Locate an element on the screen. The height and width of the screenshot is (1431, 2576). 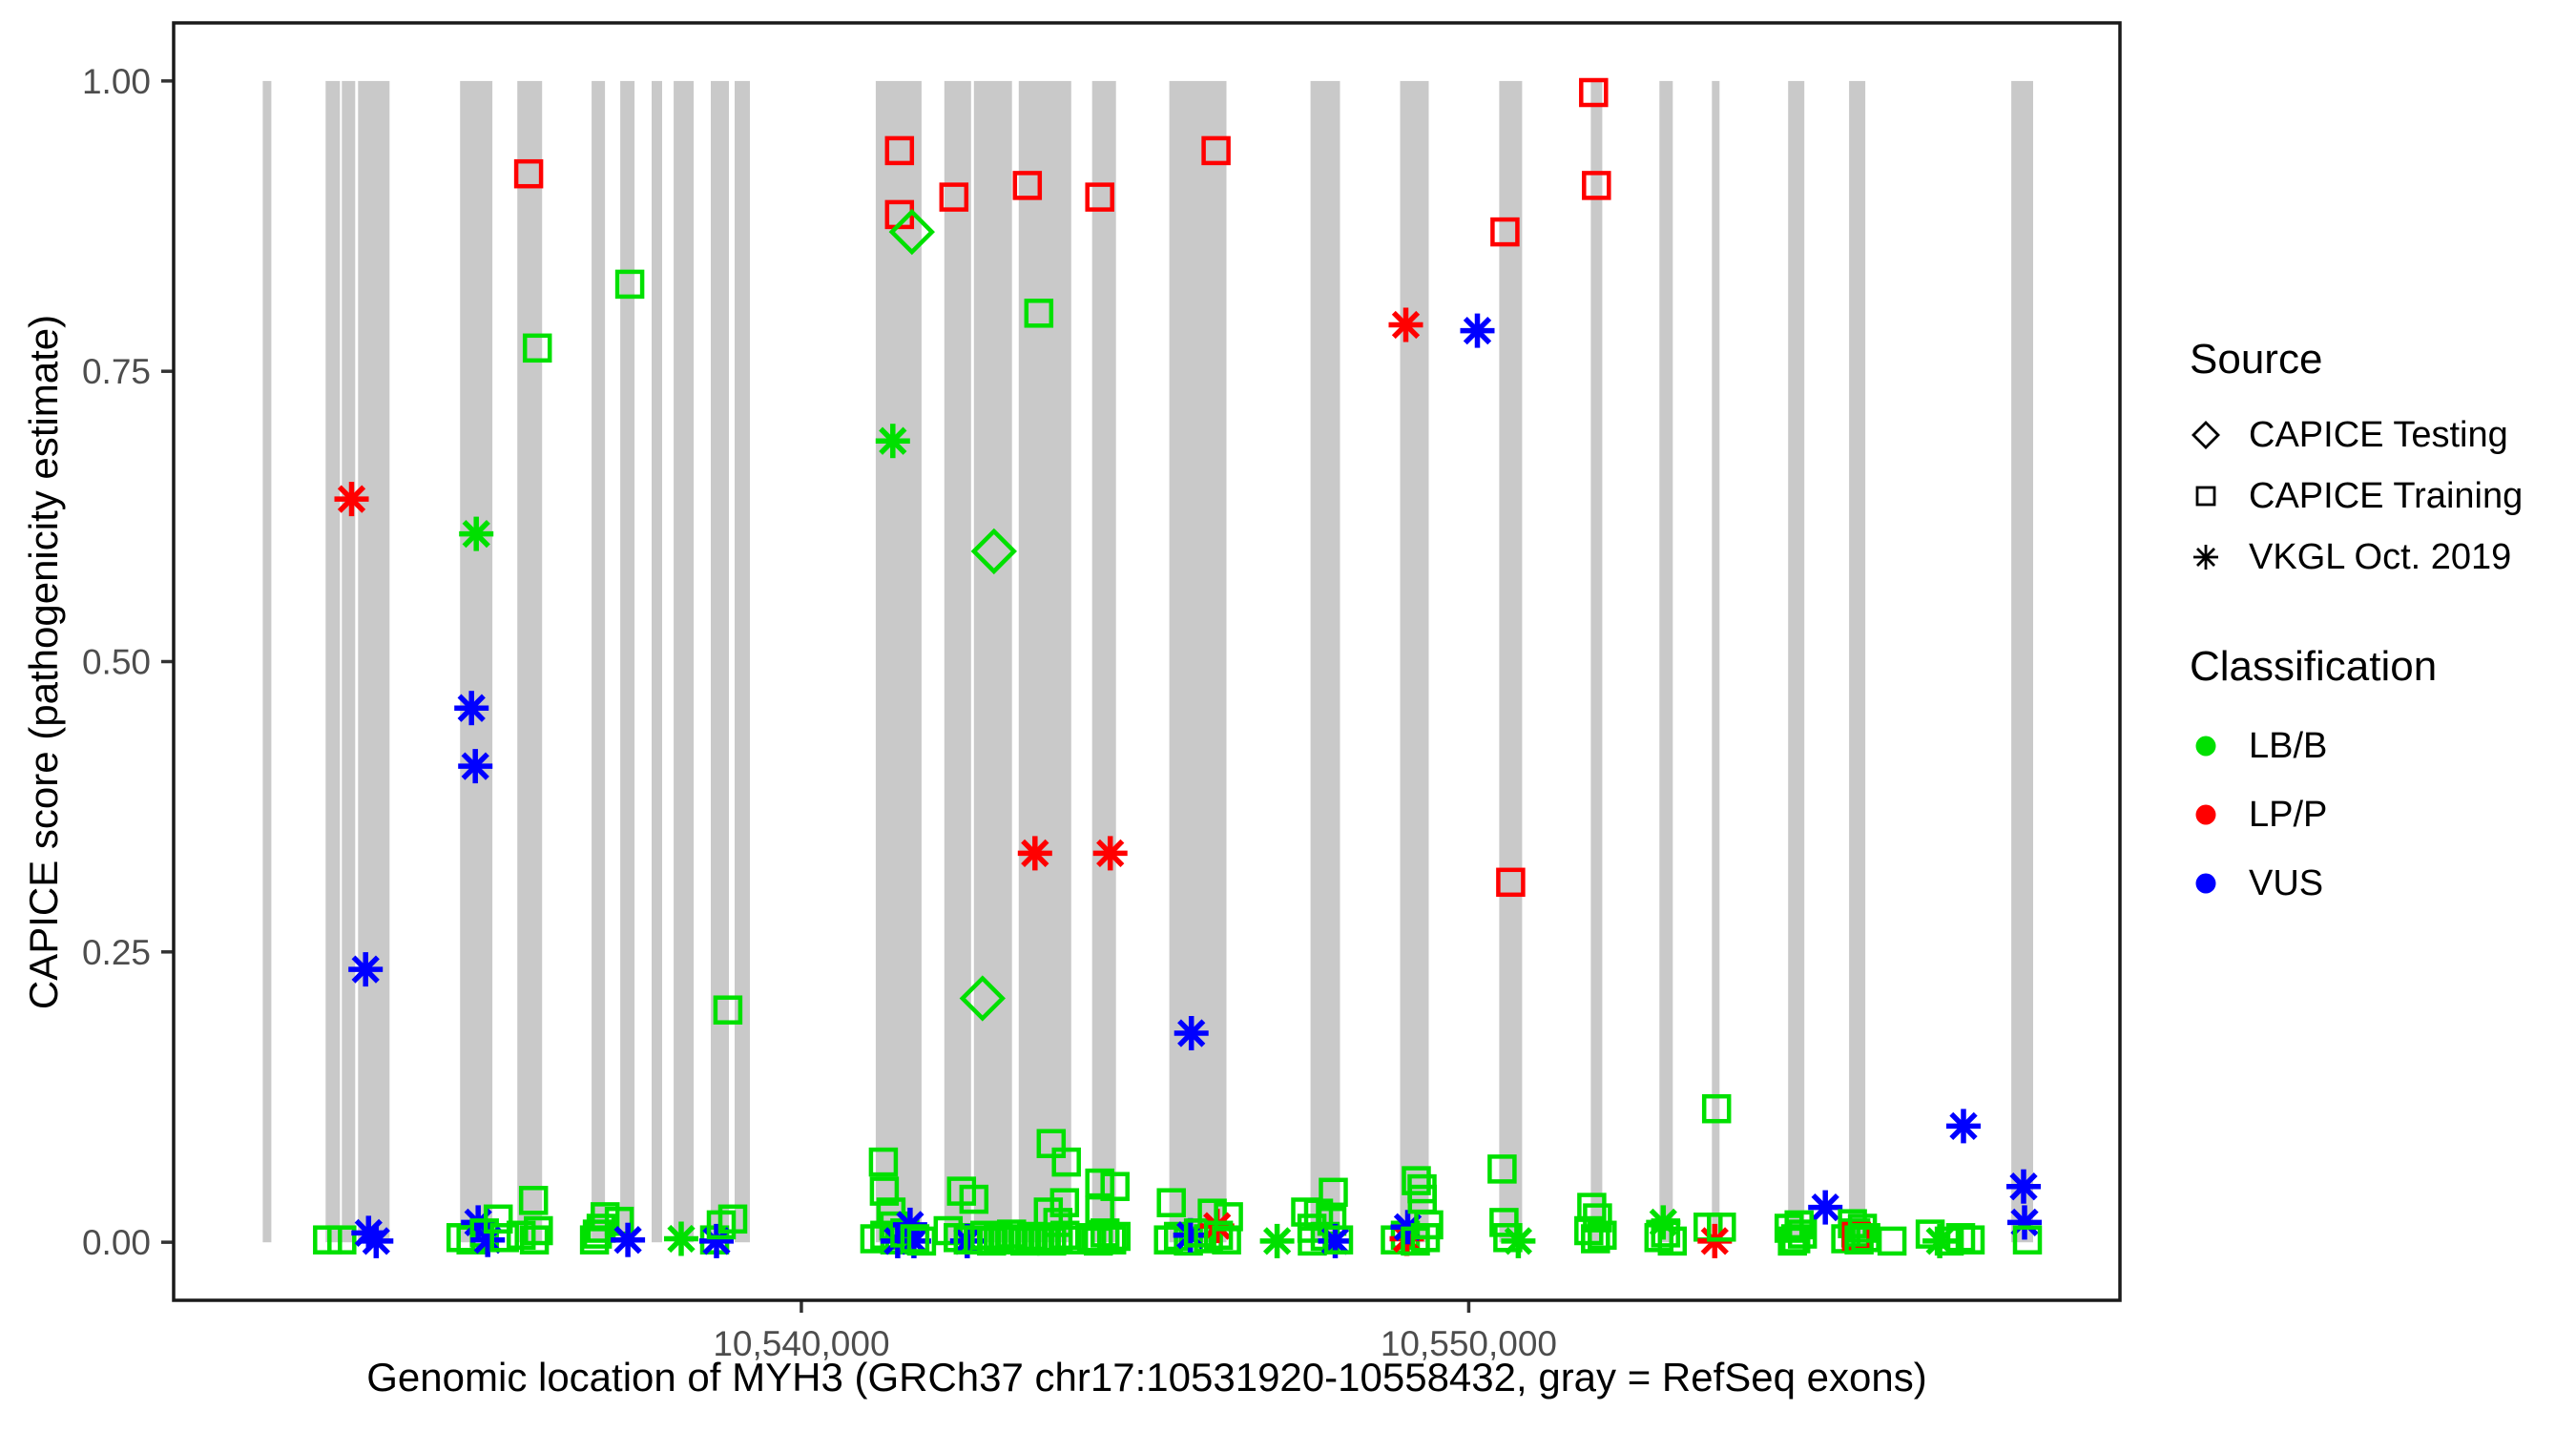
square-icon is located at coordinates (2205, 496).